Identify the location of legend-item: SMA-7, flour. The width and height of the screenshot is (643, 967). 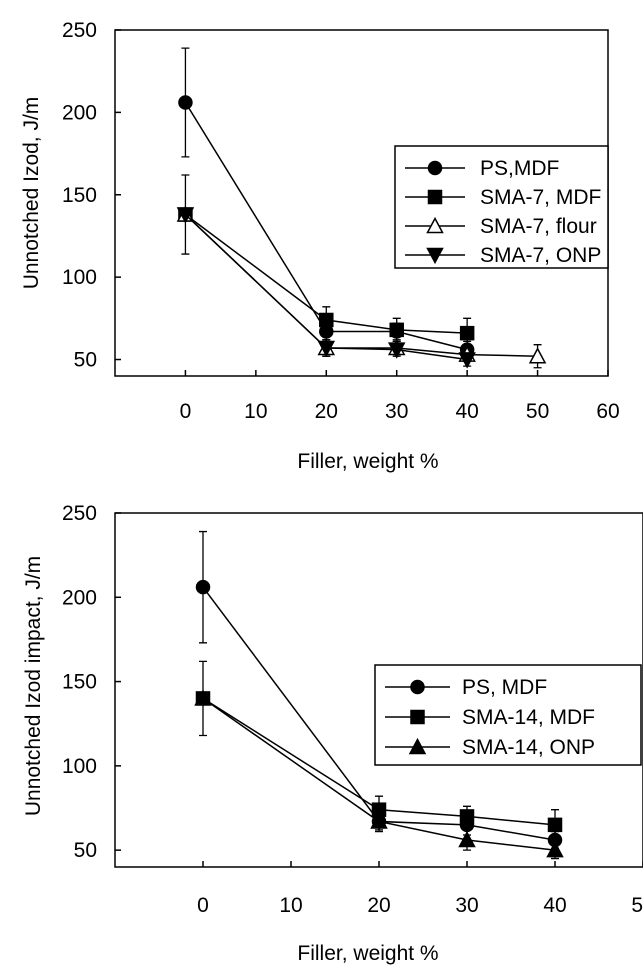
(501, 226).